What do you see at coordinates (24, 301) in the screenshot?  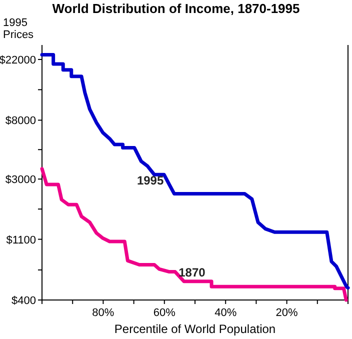 I see `y-tick-label: $400` at bounding box center [24, 301].